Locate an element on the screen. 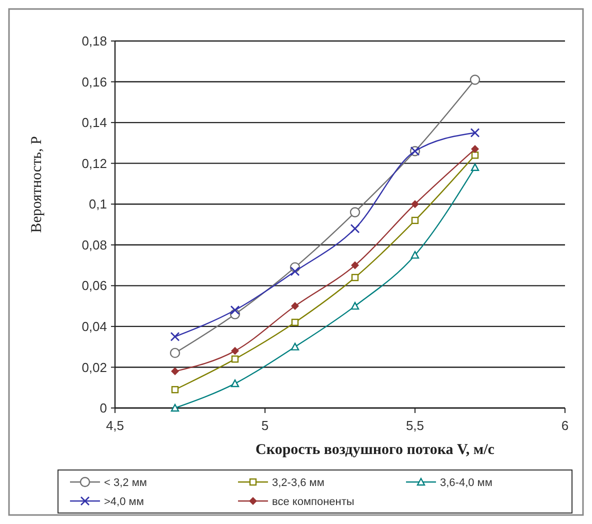 Image resolution: width=592 pixels, height=524 pixels. x-tick-label: 5,5 is located at coordinates (415, 425).